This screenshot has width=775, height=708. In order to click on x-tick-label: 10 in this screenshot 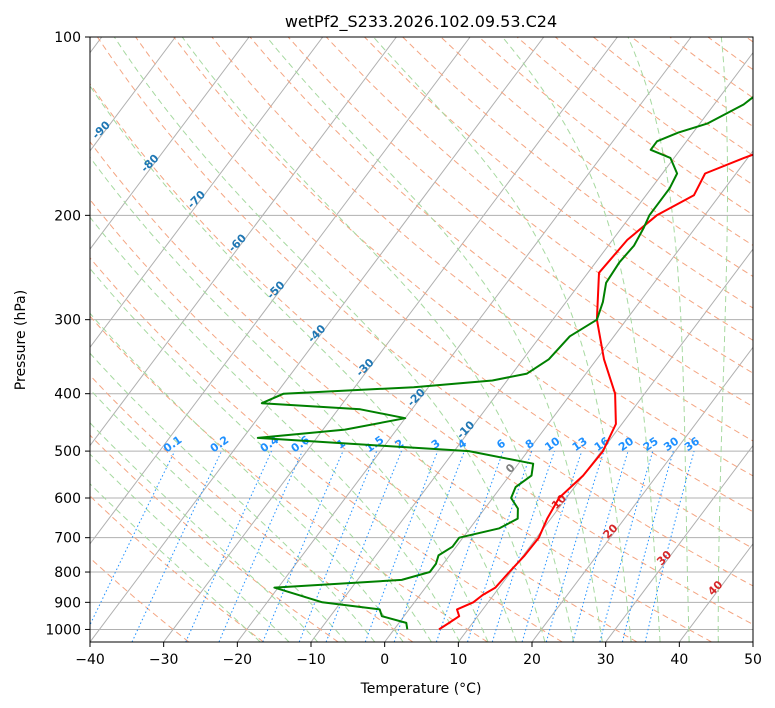, I will do `click(458, 660)`.